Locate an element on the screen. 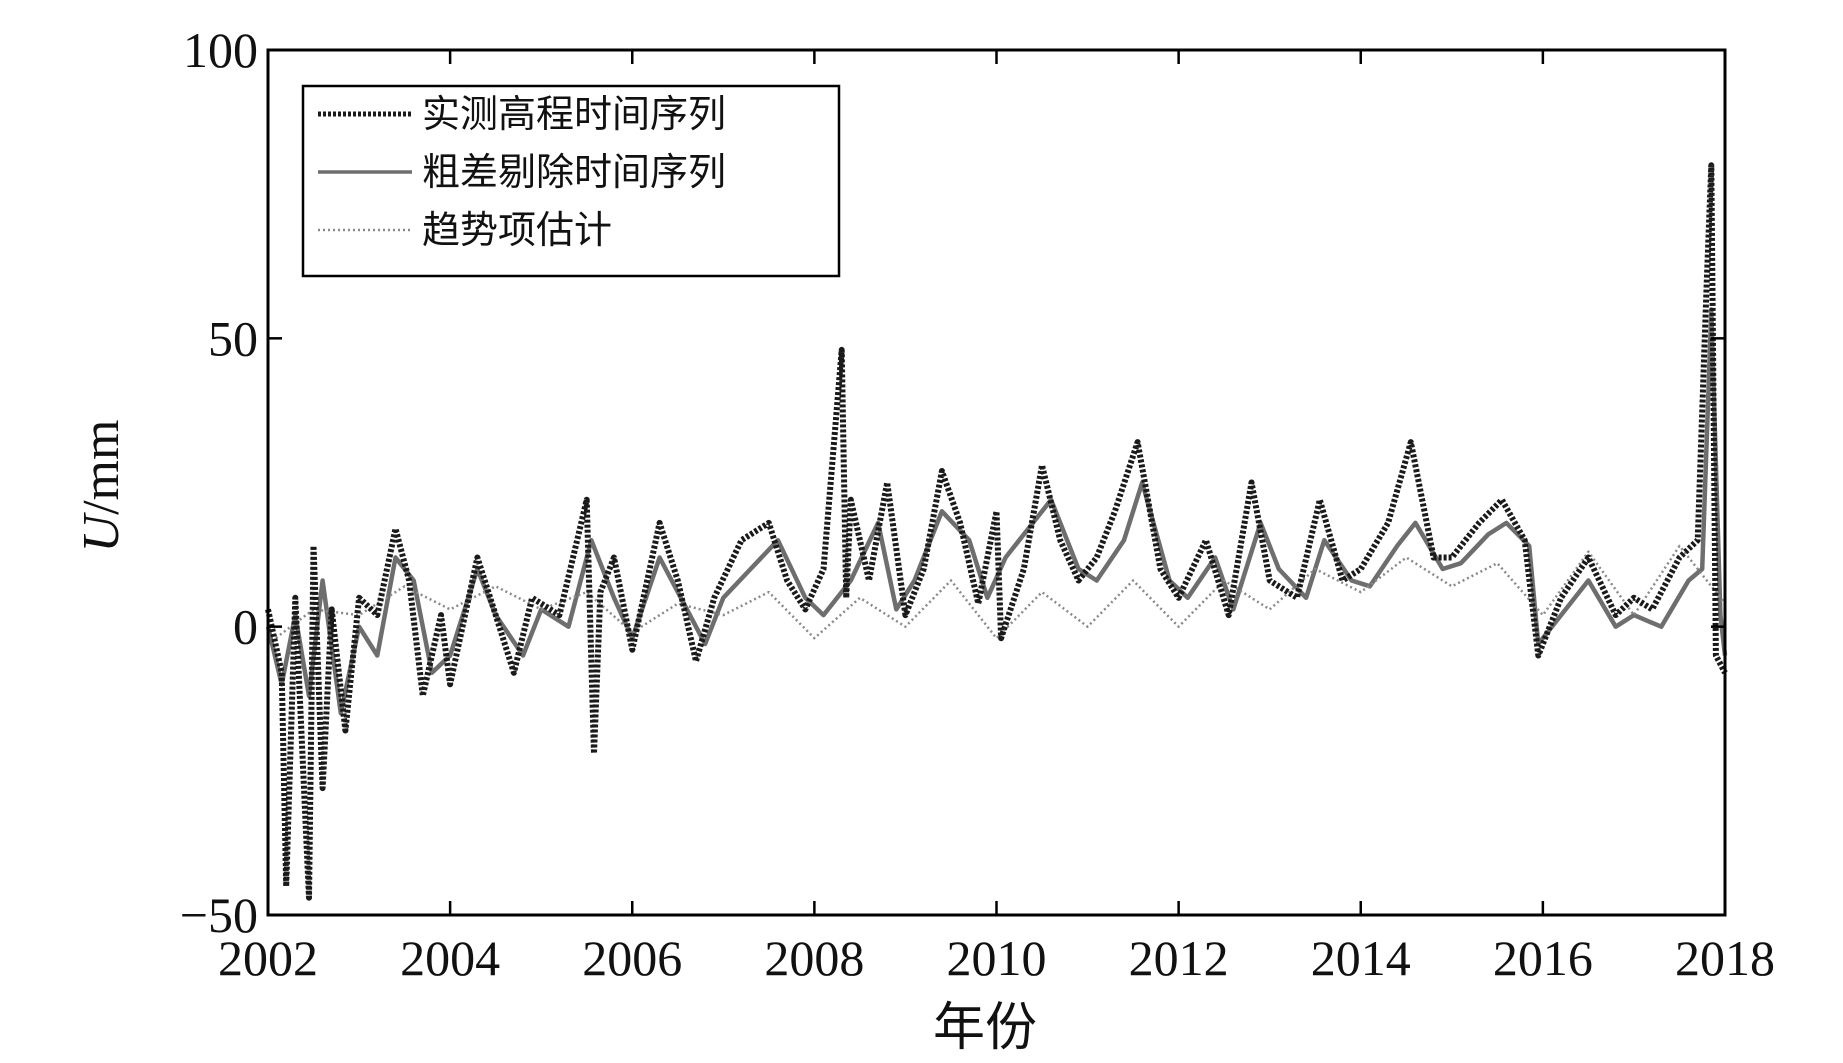 The width and height of the screenshot is (1843, 1063). y-axis-symbol: U is located at coordinates (101, 531).